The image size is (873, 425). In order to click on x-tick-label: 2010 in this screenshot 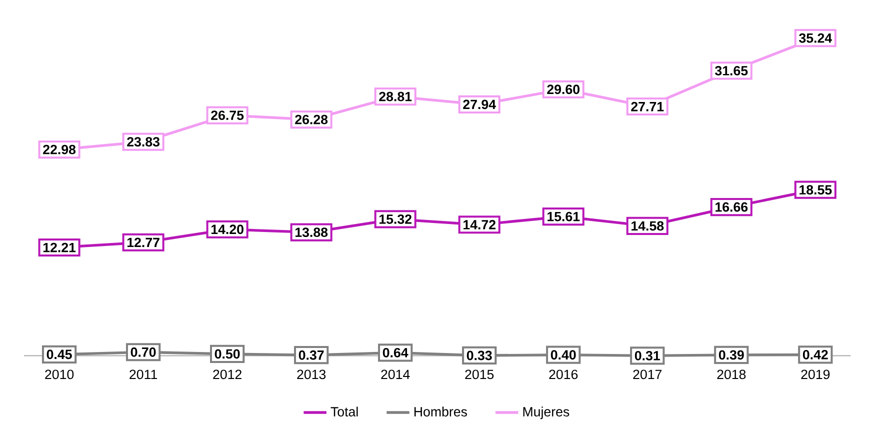, I will do `click(59, 375)`.